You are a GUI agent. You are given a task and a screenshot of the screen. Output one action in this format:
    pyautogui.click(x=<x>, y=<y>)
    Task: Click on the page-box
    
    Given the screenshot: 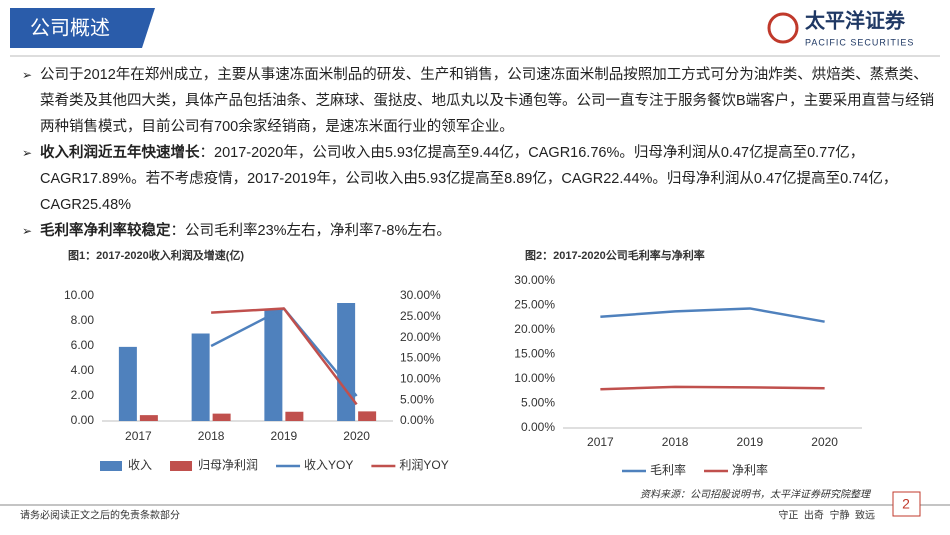 What is the action you would take?
    pyautogui.click(x=906, y=504)
    